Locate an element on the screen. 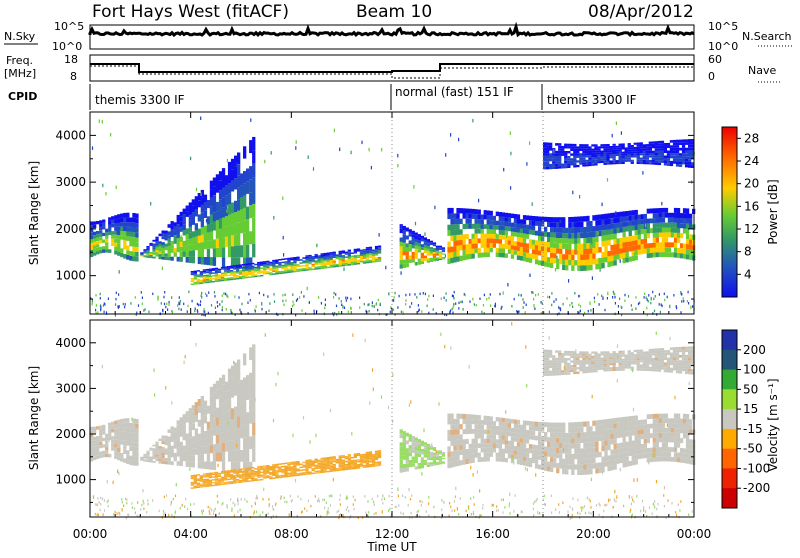 Image resolution: width=800 pixels, height=558 pixels. freq-tick-top: 18 is located at coordinates (71, 59).